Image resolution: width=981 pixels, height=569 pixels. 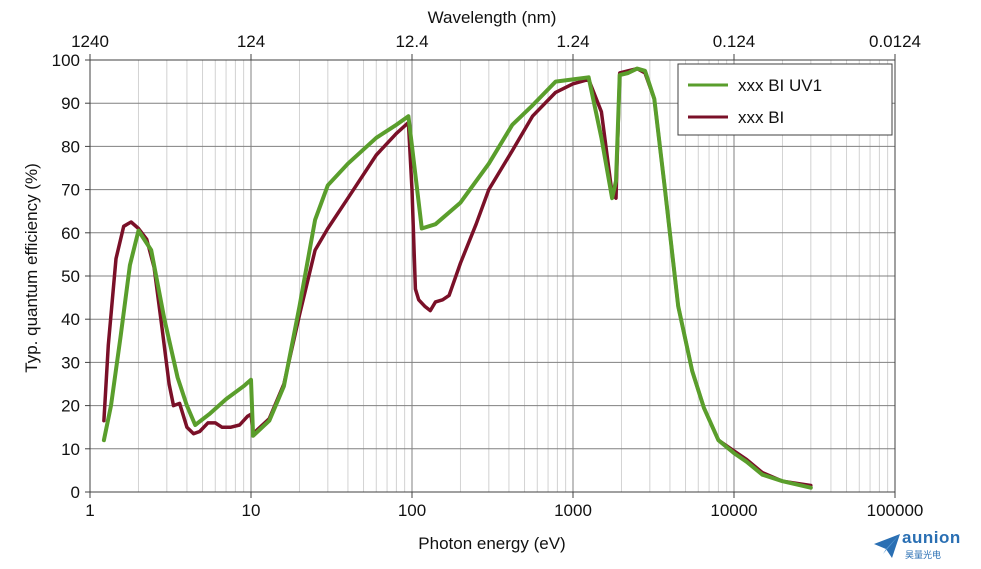 What do you see at coordinates (931, 537) in the screenshot?
I see `logo-wordmark: aunion` at bounding box center [931, 537].